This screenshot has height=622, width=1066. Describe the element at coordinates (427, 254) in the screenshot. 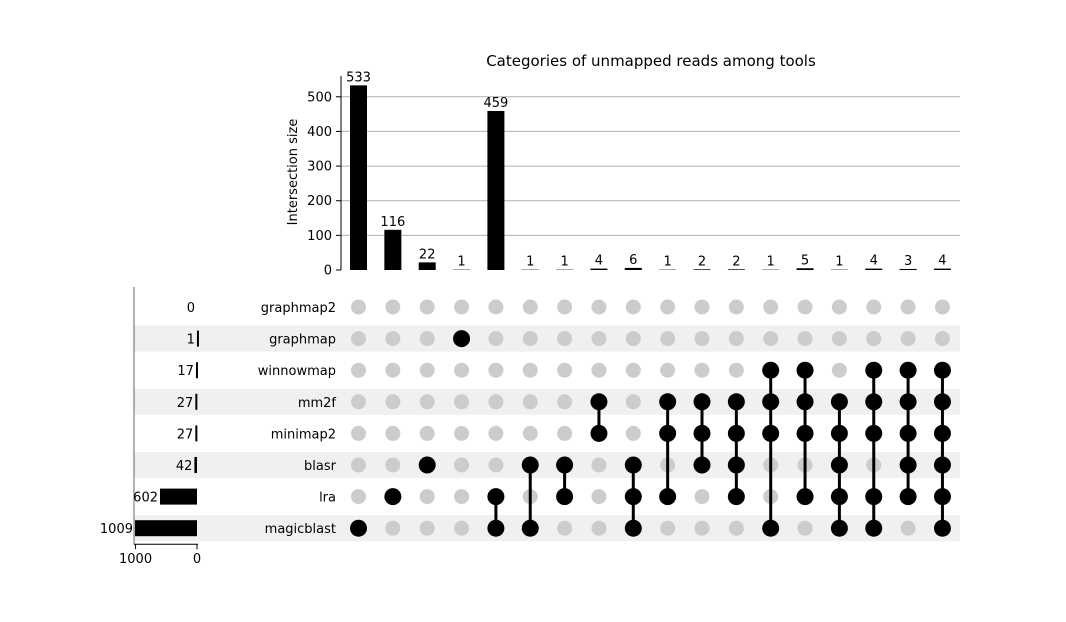

I see `intersection-value-label: 22` at that location.